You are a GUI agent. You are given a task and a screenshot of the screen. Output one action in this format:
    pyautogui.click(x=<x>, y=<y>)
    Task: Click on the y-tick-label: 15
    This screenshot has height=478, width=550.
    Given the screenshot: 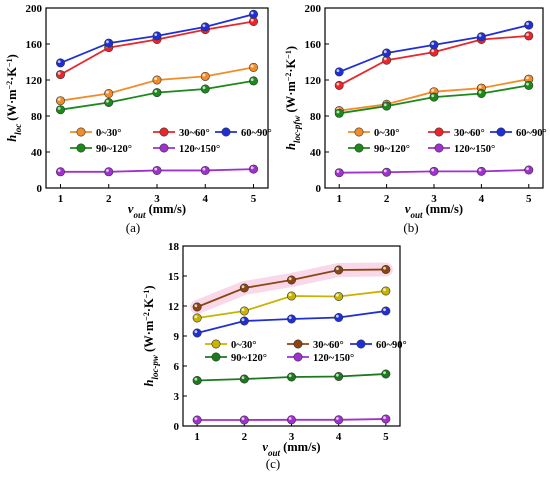 What is the action you would take?
    pyautogui.click(x=174, y=277)
    